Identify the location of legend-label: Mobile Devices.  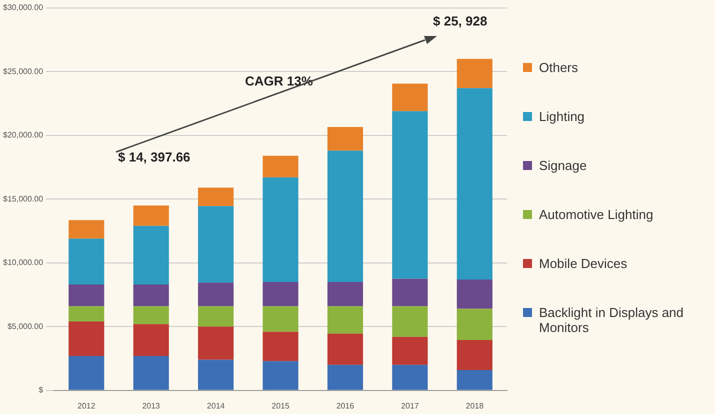
(583, 263).